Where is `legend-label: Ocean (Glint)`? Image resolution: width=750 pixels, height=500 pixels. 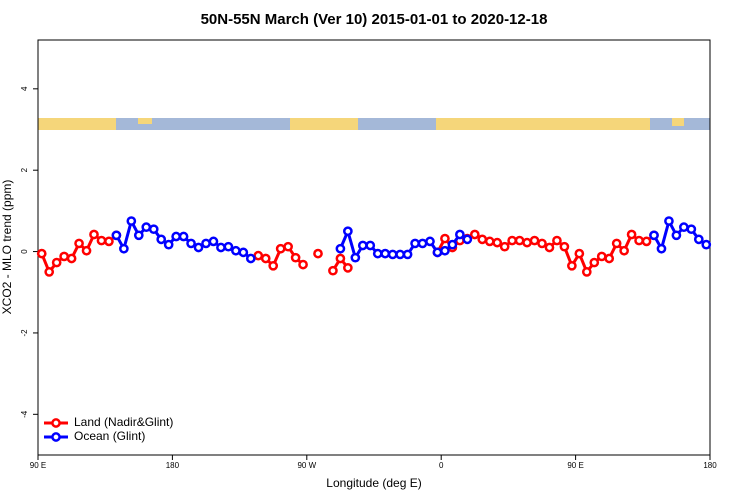 legend-label: Ocean (Glint) is located at coordinates (109, 436).